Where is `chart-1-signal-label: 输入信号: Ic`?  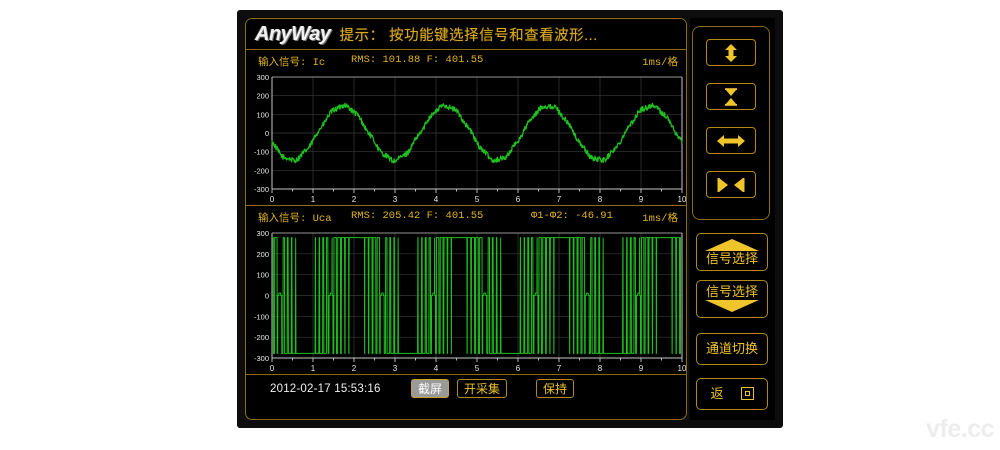
chart-1-signal-label: 输入信号: Ic is located at coordinates (292, 63).